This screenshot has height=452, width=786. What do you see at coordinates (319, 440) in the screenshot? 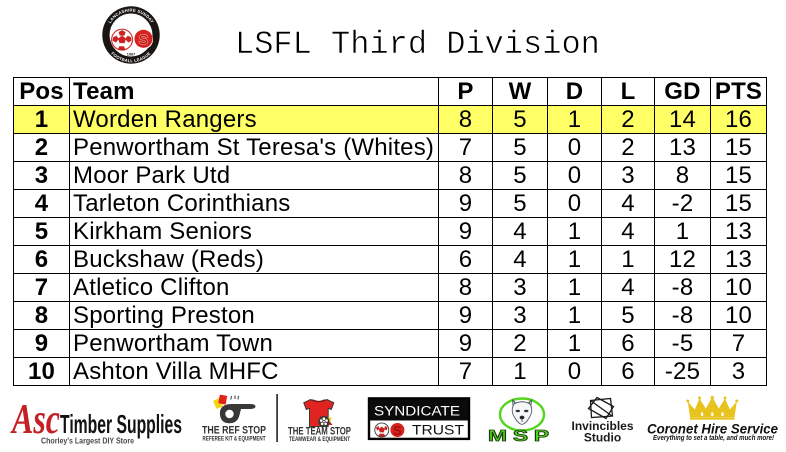
I see `svg-text: TEAMWEAR & EQUIPMENT` at bounding box center [319, 440].